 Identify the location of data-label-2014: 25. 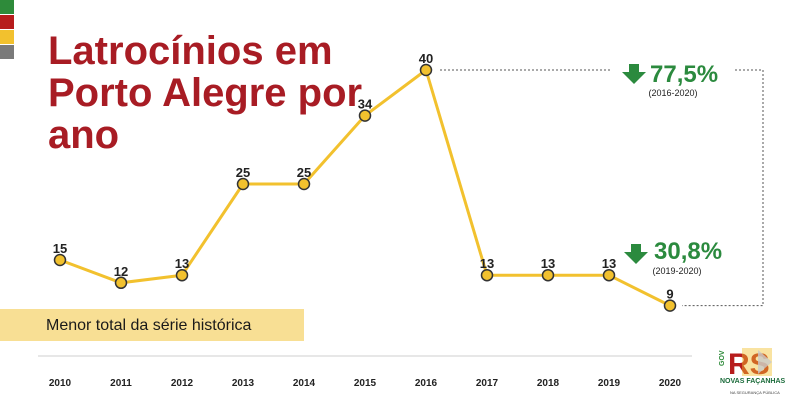
(304, 172).